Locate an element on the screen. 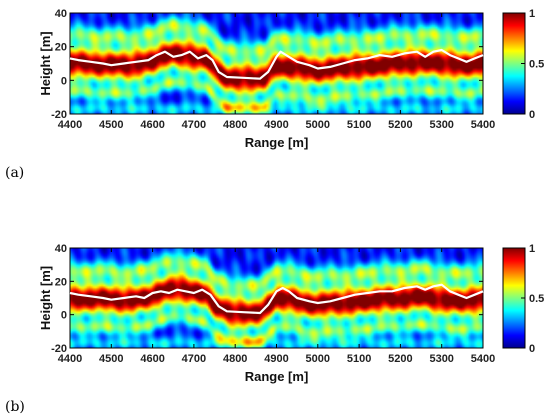  panel-label-a: (a) is located at coordinates (14, 173).